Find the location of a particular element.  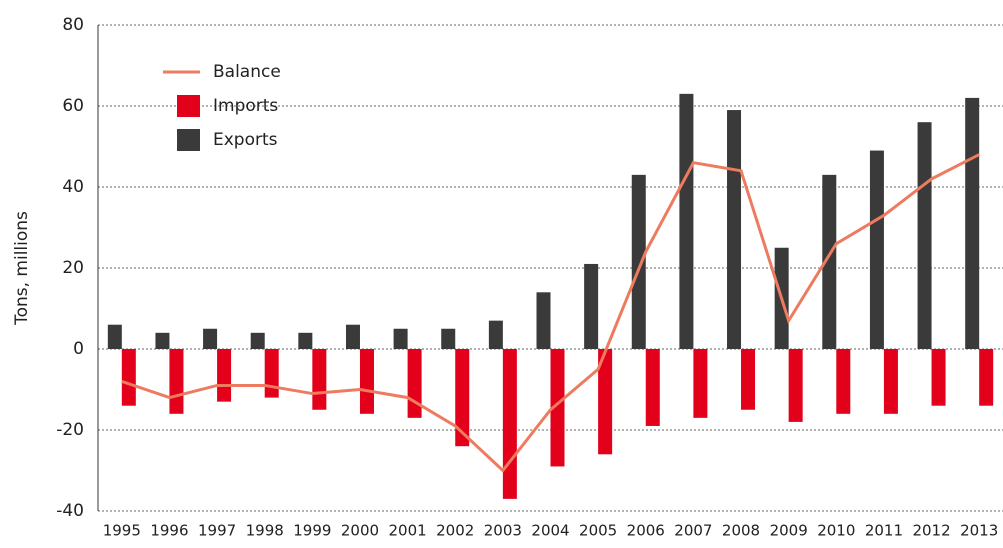

x-tick-label: 1998 is located at coordinates (265, 531).